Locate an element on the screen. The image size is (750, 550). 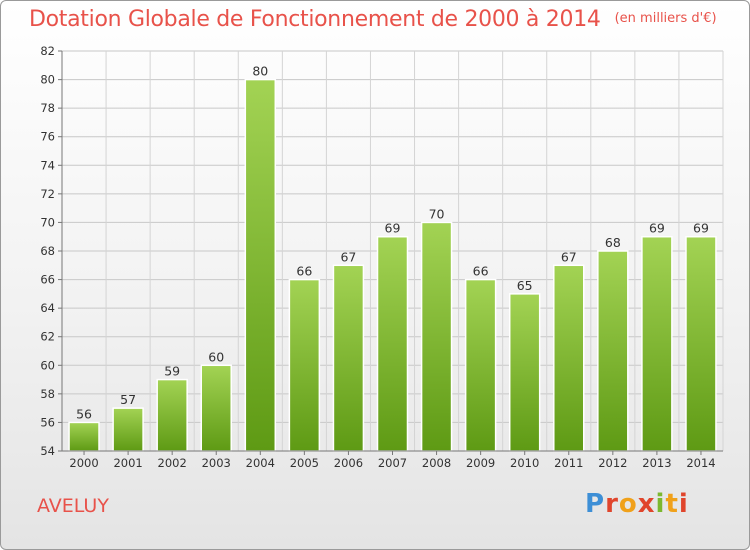
bar-value-label: 60 is located at coordinates (216, 356).